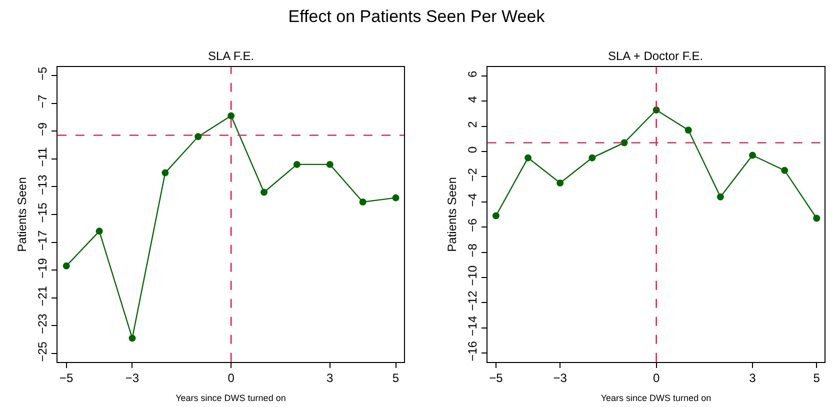  I want to click on y-tick-label: −17, so click(43, 240).